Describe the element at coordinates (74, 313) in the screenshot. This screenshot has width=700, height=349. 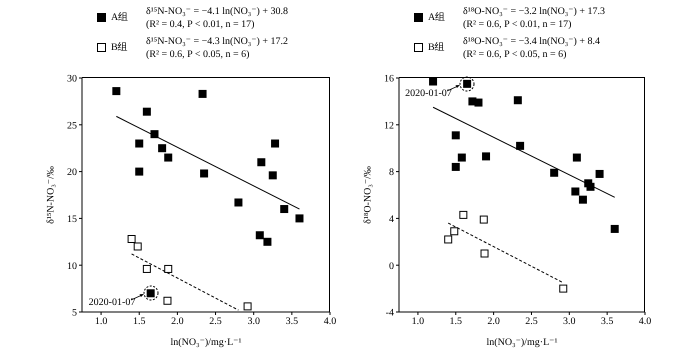
I see `y-tick-label: 5` at that location.